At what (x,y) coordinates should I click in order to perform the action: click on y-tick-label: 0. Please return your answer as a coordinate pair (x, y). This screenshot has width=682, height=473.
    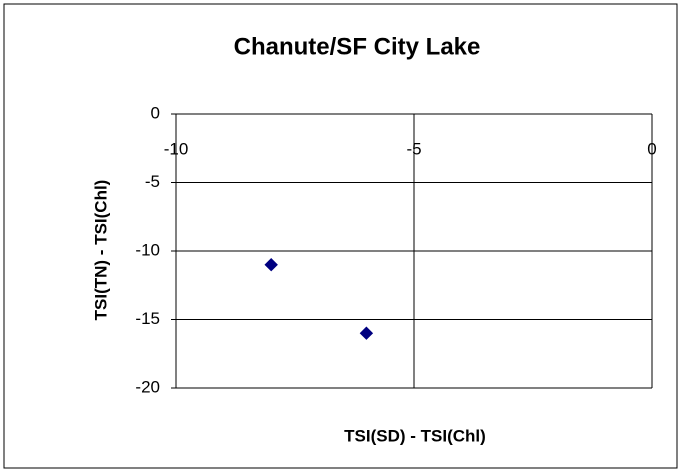
    Looking at the image, I should click on (155, 112).